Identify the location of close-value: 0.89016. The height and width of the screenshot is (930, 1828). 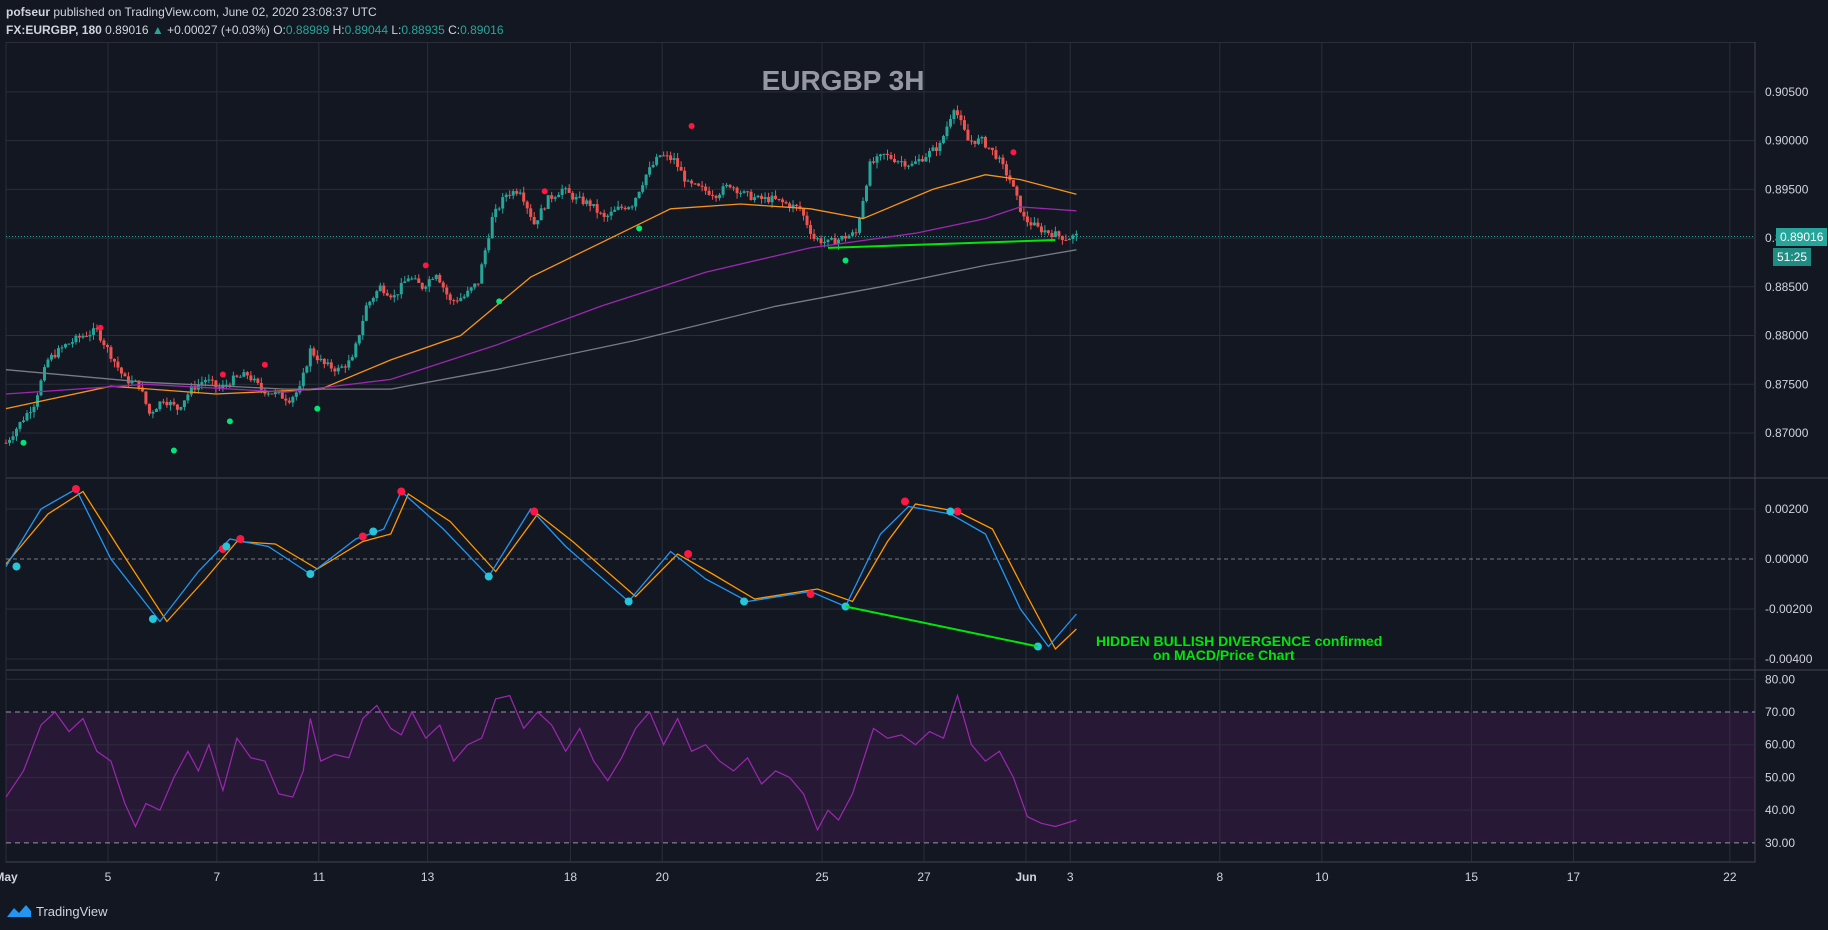
(482, 30).